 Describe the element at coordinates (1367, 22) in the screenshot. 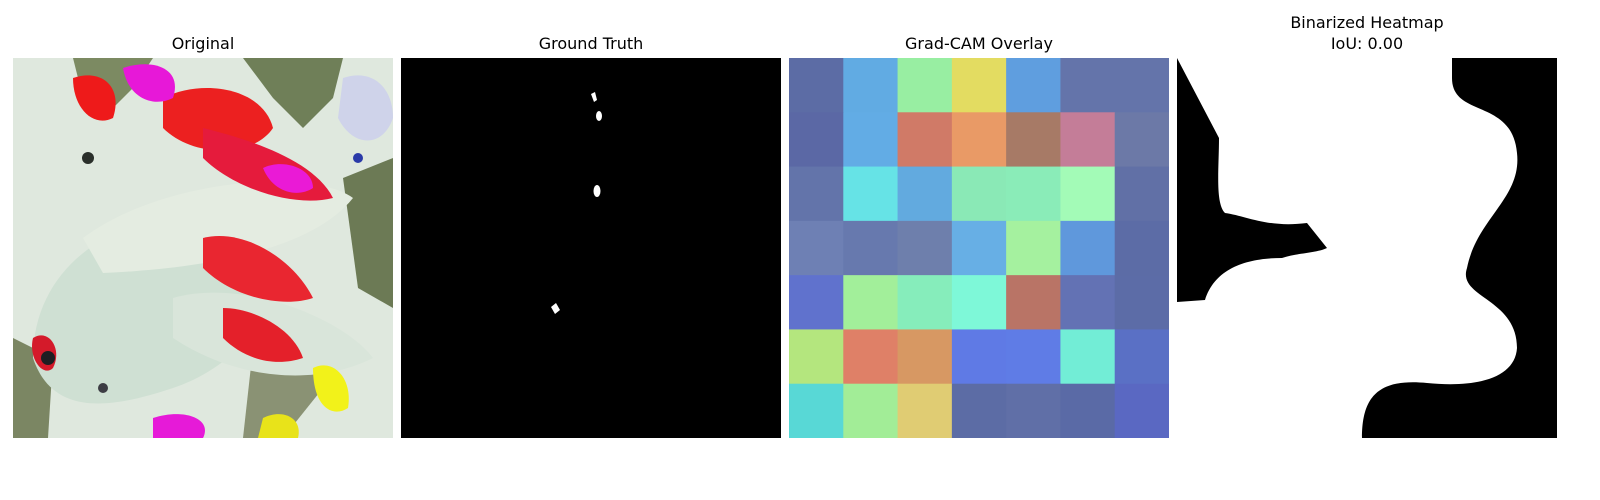

I see `binarized-title-text: Binarized Heatmap` at that location.